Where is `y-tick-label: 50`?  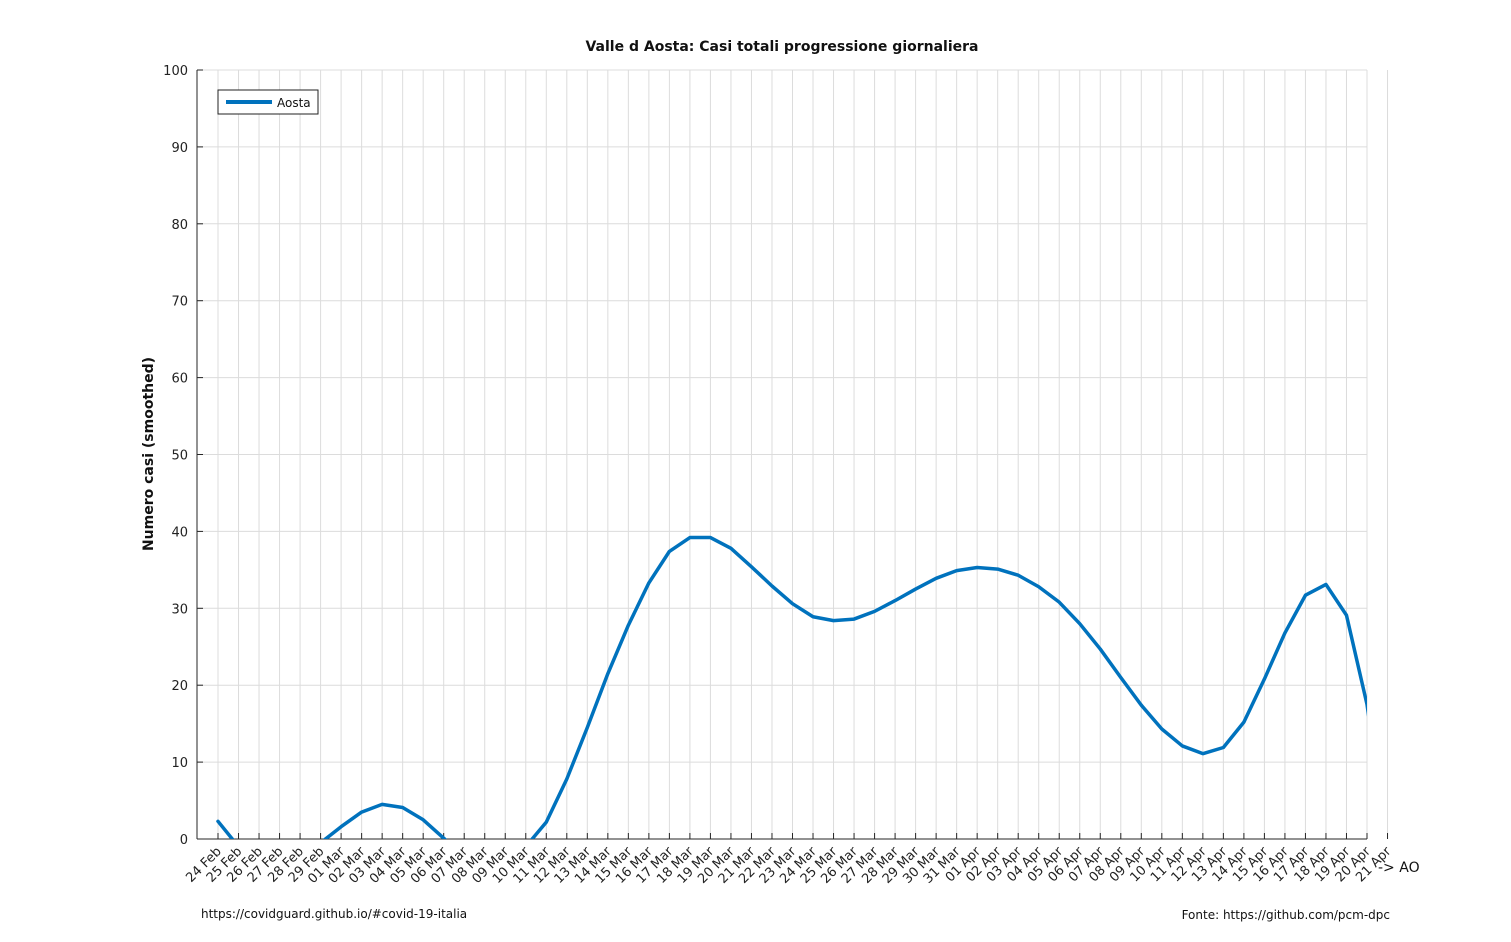
y-tick-label: 50 is located at coordinates (179, 456).